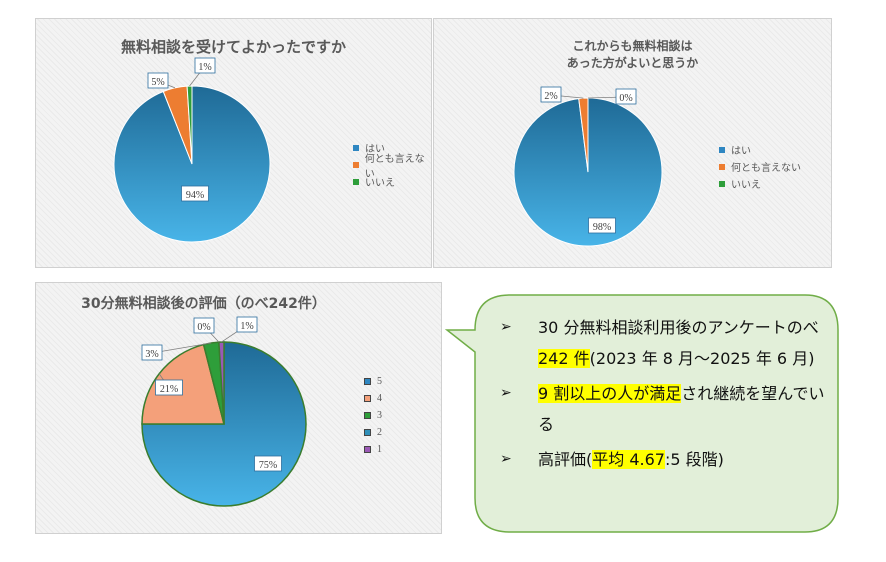  Describe the element at coordinates (373, 449) in the screenshot. I see `legend-item: 1` at that location.